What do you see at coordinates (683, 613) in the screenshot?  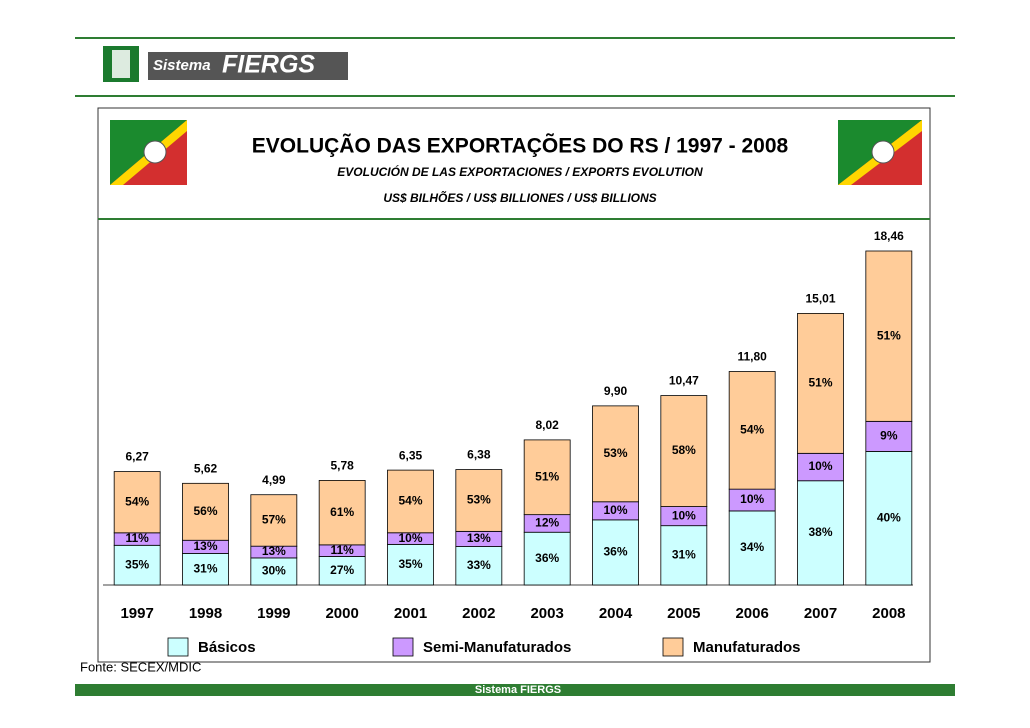 I see `x-tick-label: 2005` at bounding box center [683, 613].